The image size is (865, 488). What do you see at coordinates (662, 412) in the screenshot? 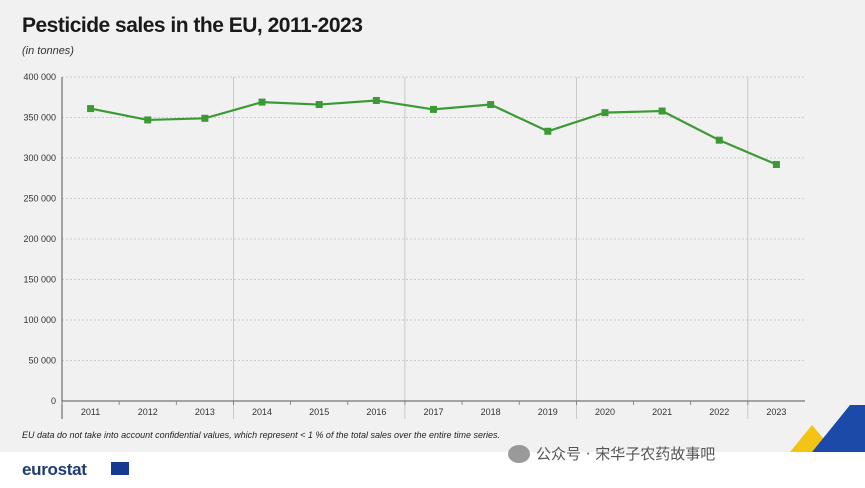
I see `x-tick-label: 2021` at bounding box center [662, 412].